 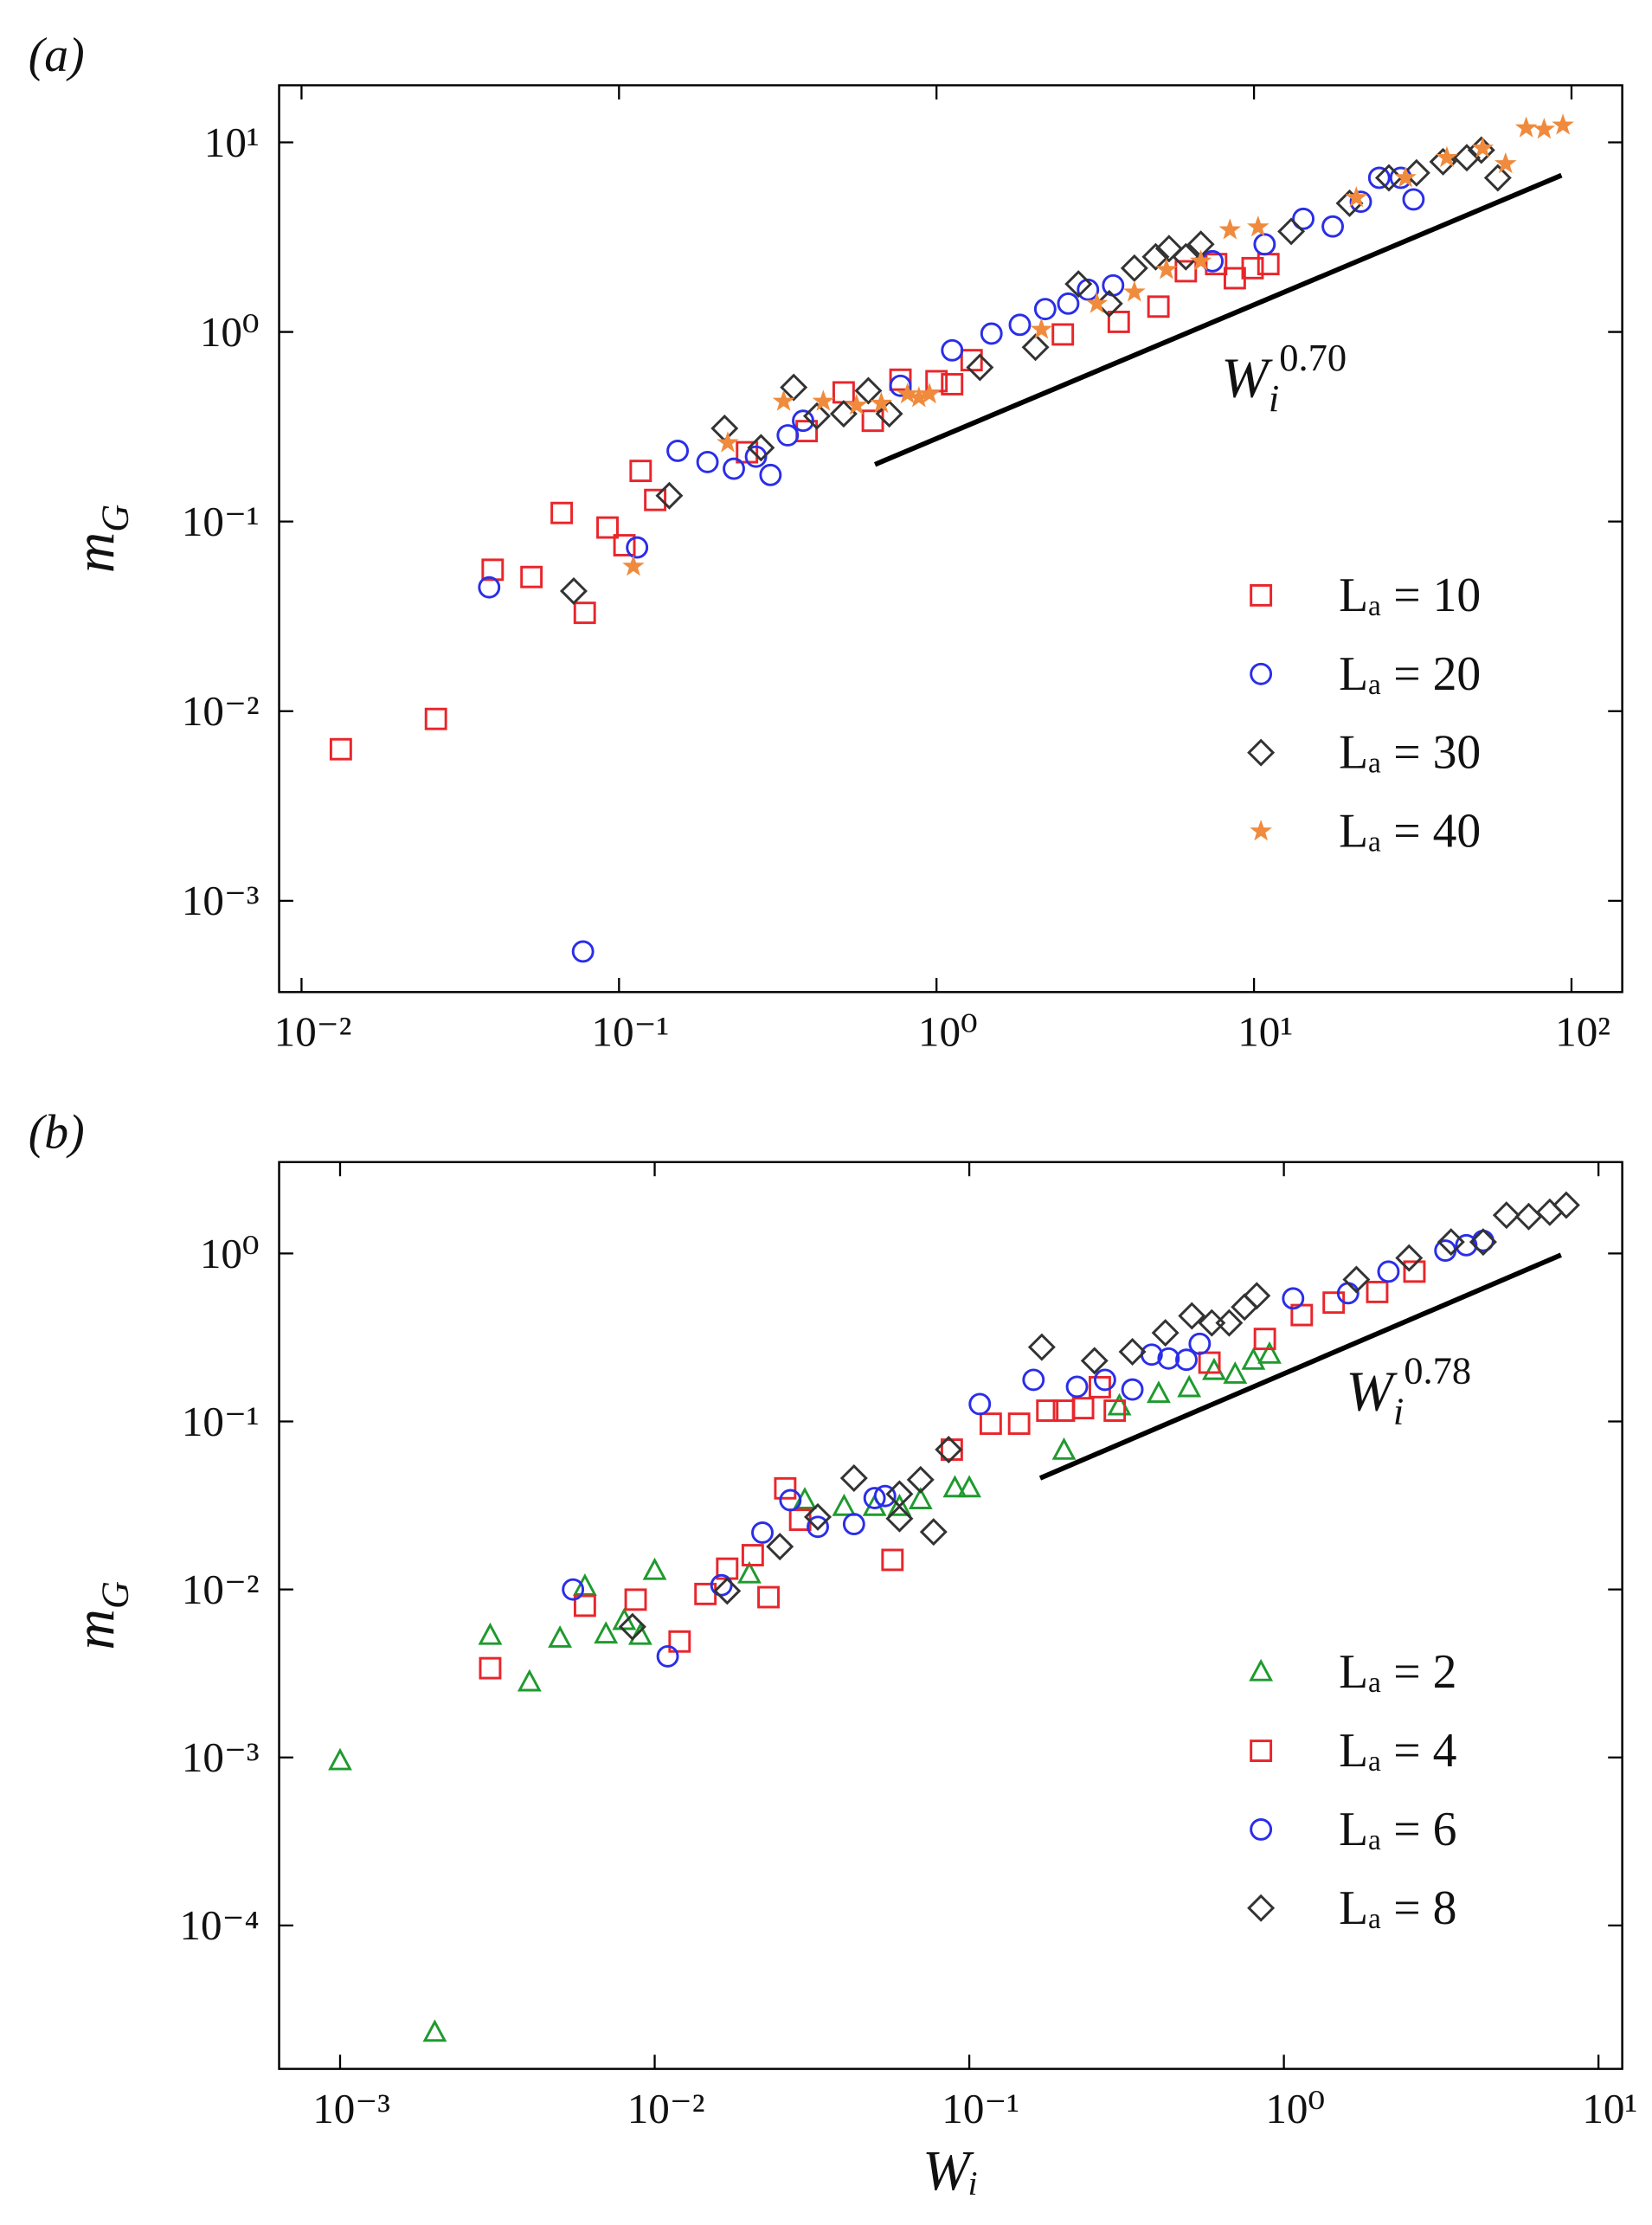 What do you see at coordinates (219, 1925) in the screenshot?
I see `y-tick-label: 10⁻⁴` at bounding box center [219, 1925].